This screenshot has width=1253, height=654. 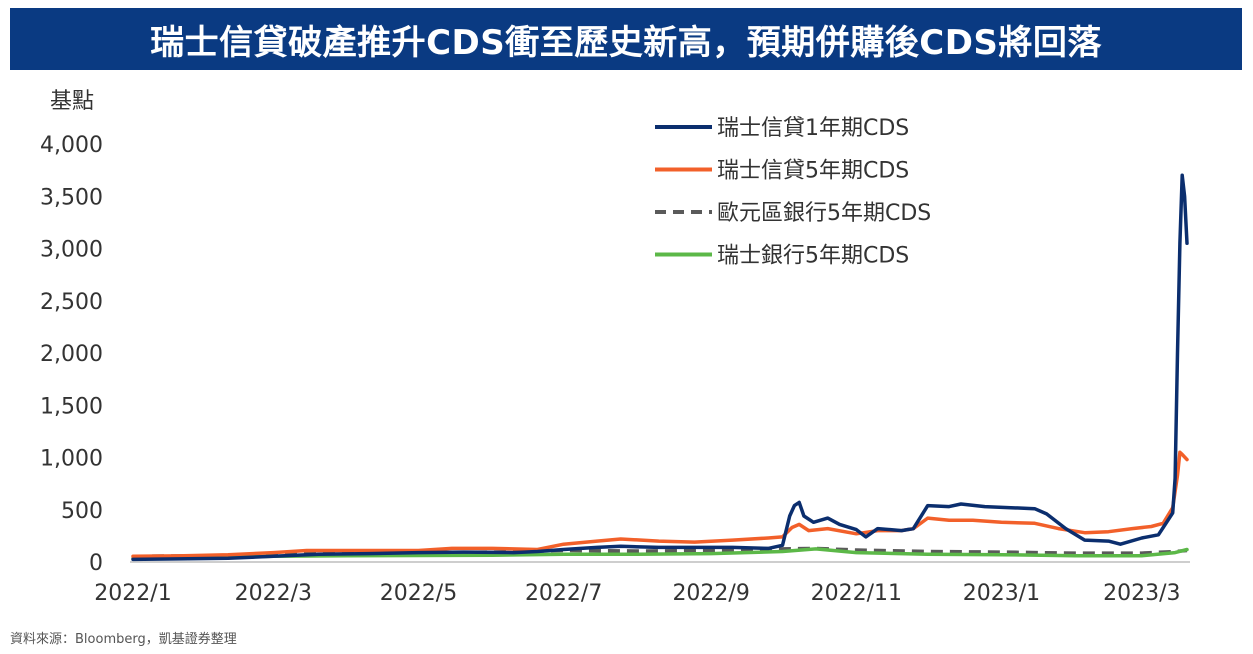 What do you see at coordinates (563, 593) in the screenshot?
I see `x-tick-label: 2022/7` at bounding box center [563, 593].